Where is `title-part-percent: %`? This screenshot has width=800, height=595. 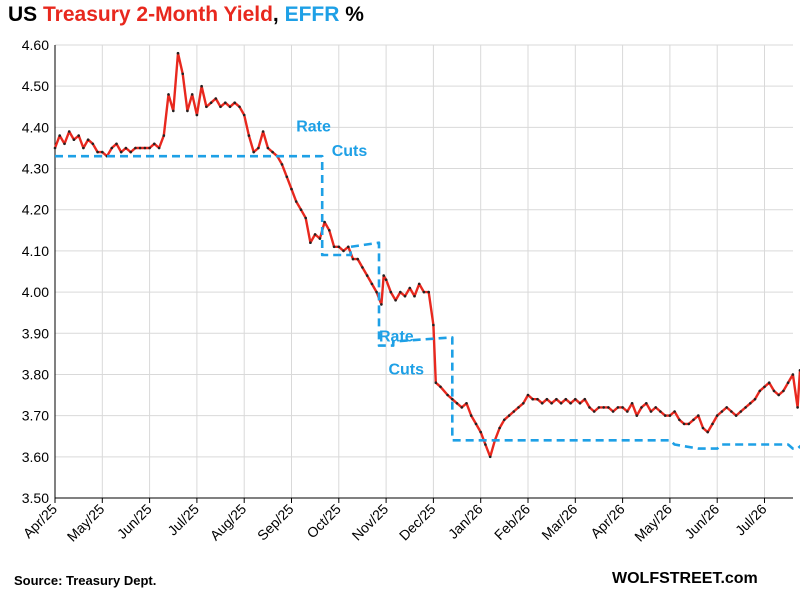 title-part-percent: % is located at coordinates (351, 14).